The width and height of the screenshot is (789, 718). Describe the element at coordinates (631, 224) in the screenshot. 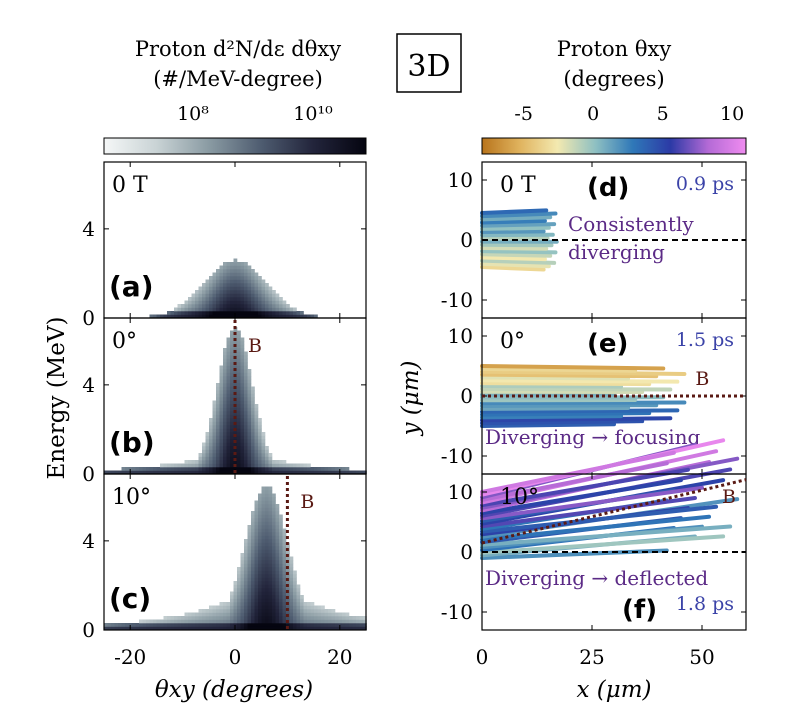

I see `annotation: Consistently` at that location.